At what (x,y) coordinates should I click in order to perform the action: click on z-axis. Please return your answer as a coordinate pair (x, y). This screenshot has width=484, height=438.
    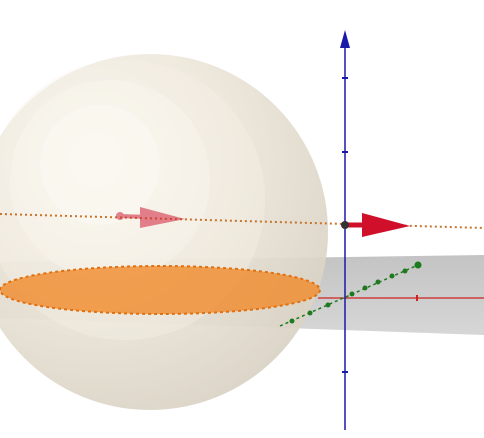
    Looking at the image, I should click on (345, 230).